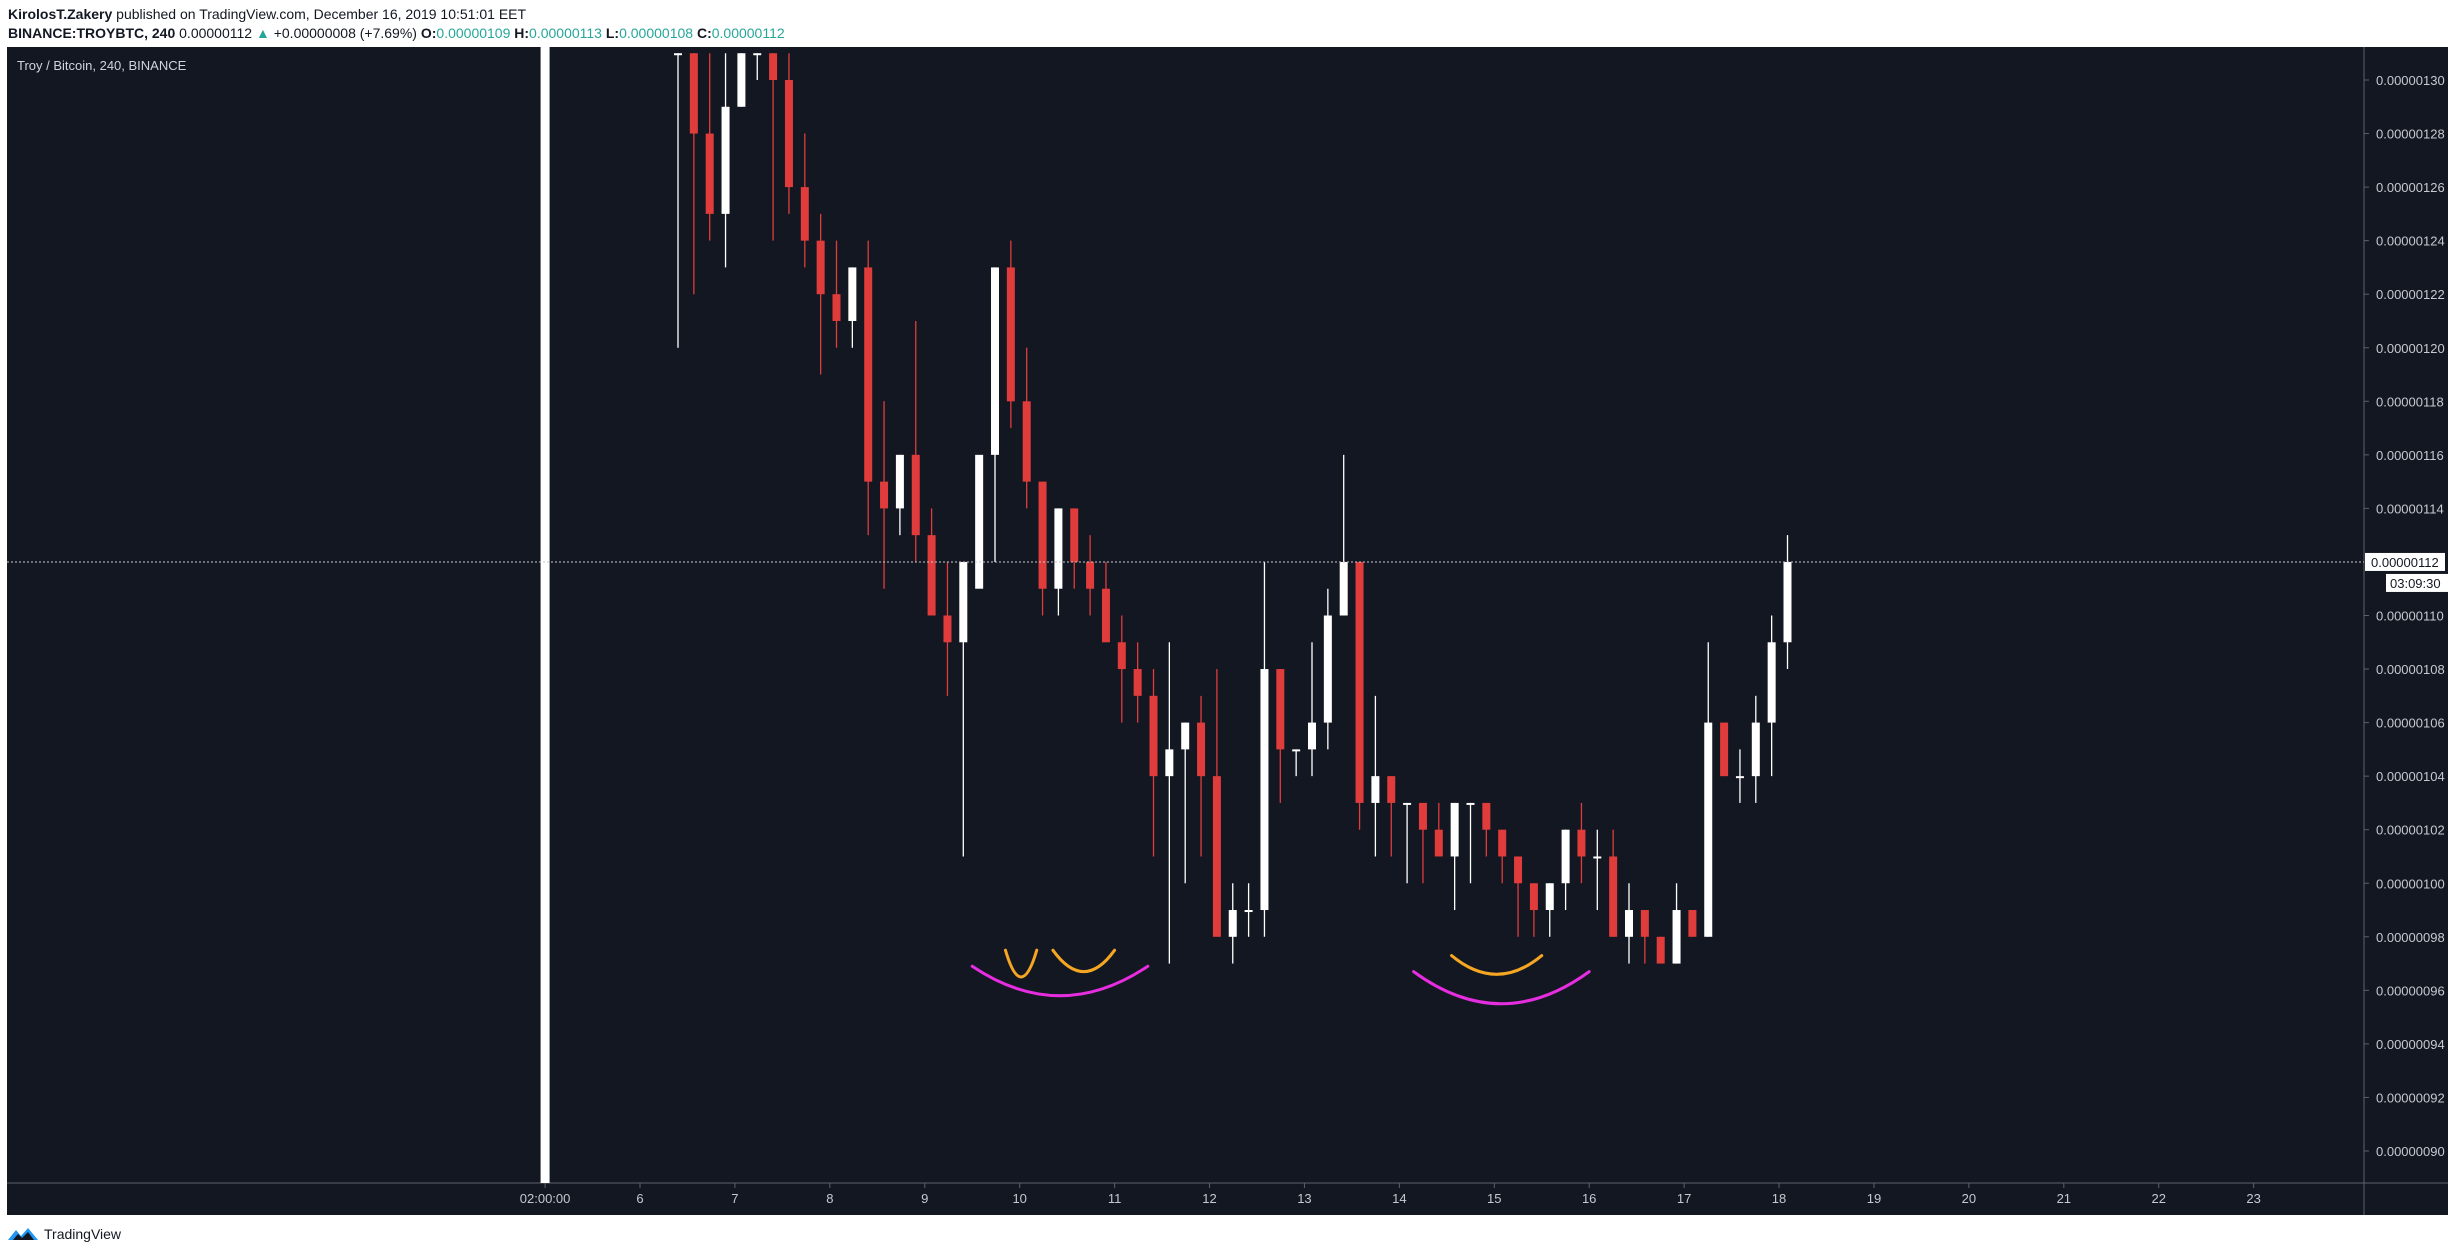  I want to click on close-value: 0.00000112, so click(748, 33).